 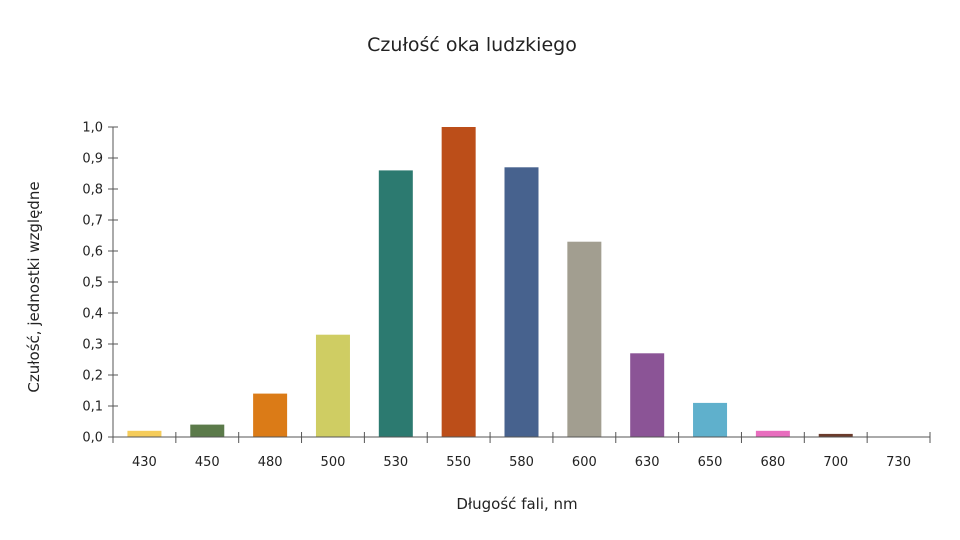 I want to click on y-tick-label: 0,8, so click(x=92, y=190).